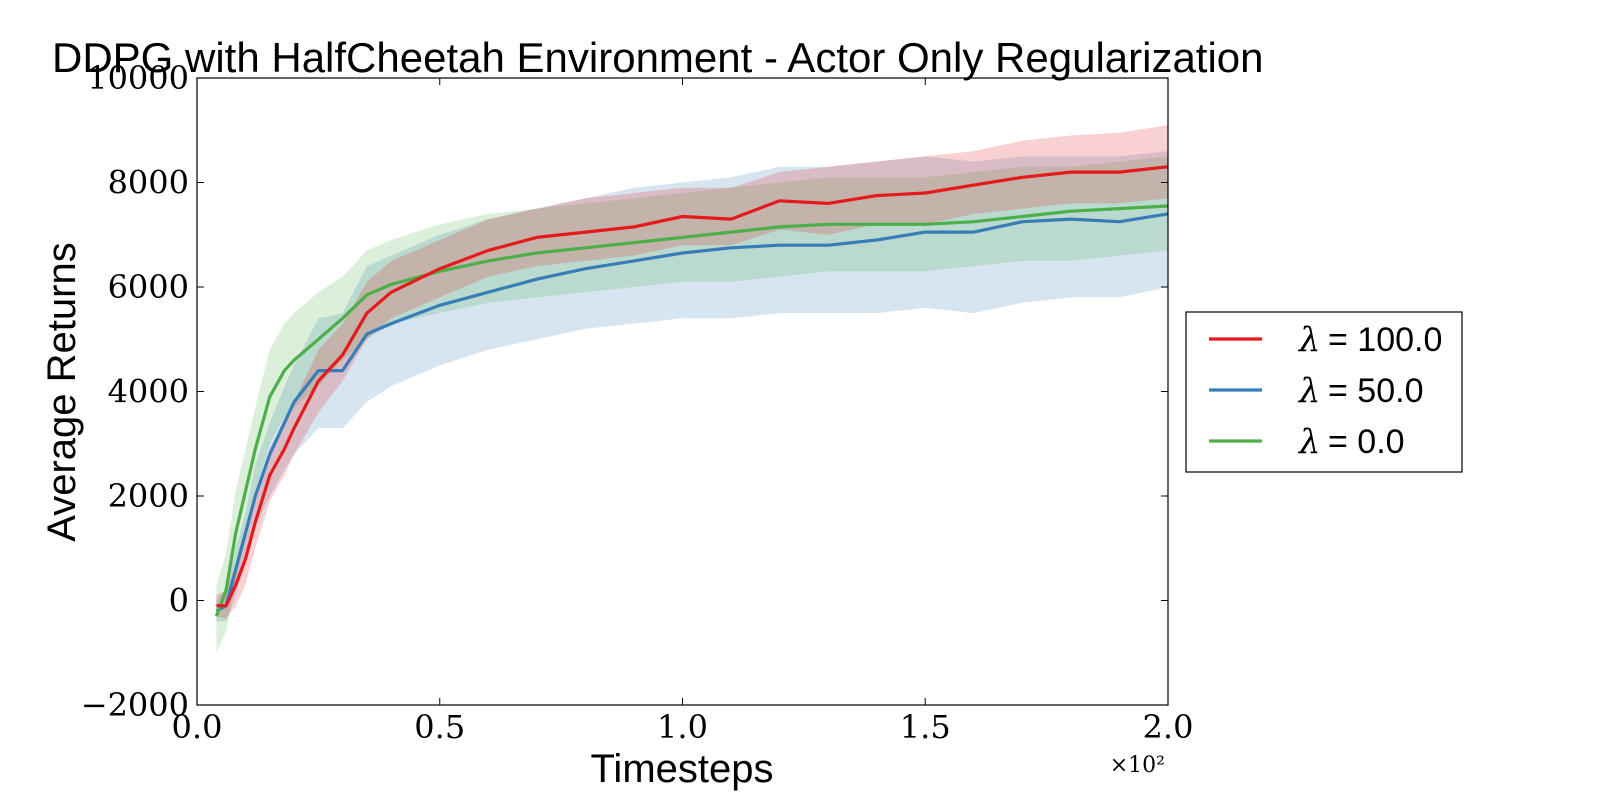 The height and width of the screenshot is (800, 1600). Describe the element at coordinates (1375, 391) in the screenshot. I see `legend-label-2: = 50.0` at that location.